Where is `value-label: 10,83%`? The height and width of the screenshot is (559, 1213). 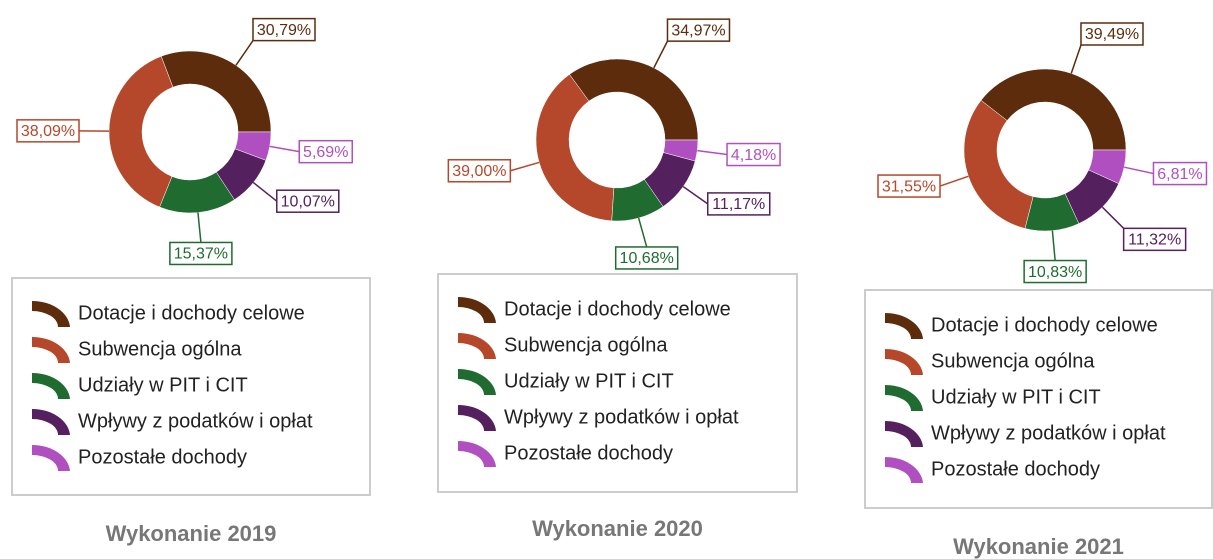 value-label: 10,83% is located at coordinates (1055, 272).